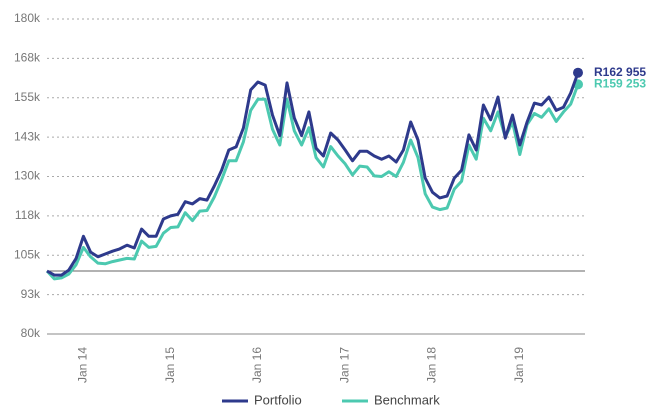  What do you see at coordinates (27, 136) in the screenshot?
I see `y-tick-label: 143k` at bounding box center [27, 136].